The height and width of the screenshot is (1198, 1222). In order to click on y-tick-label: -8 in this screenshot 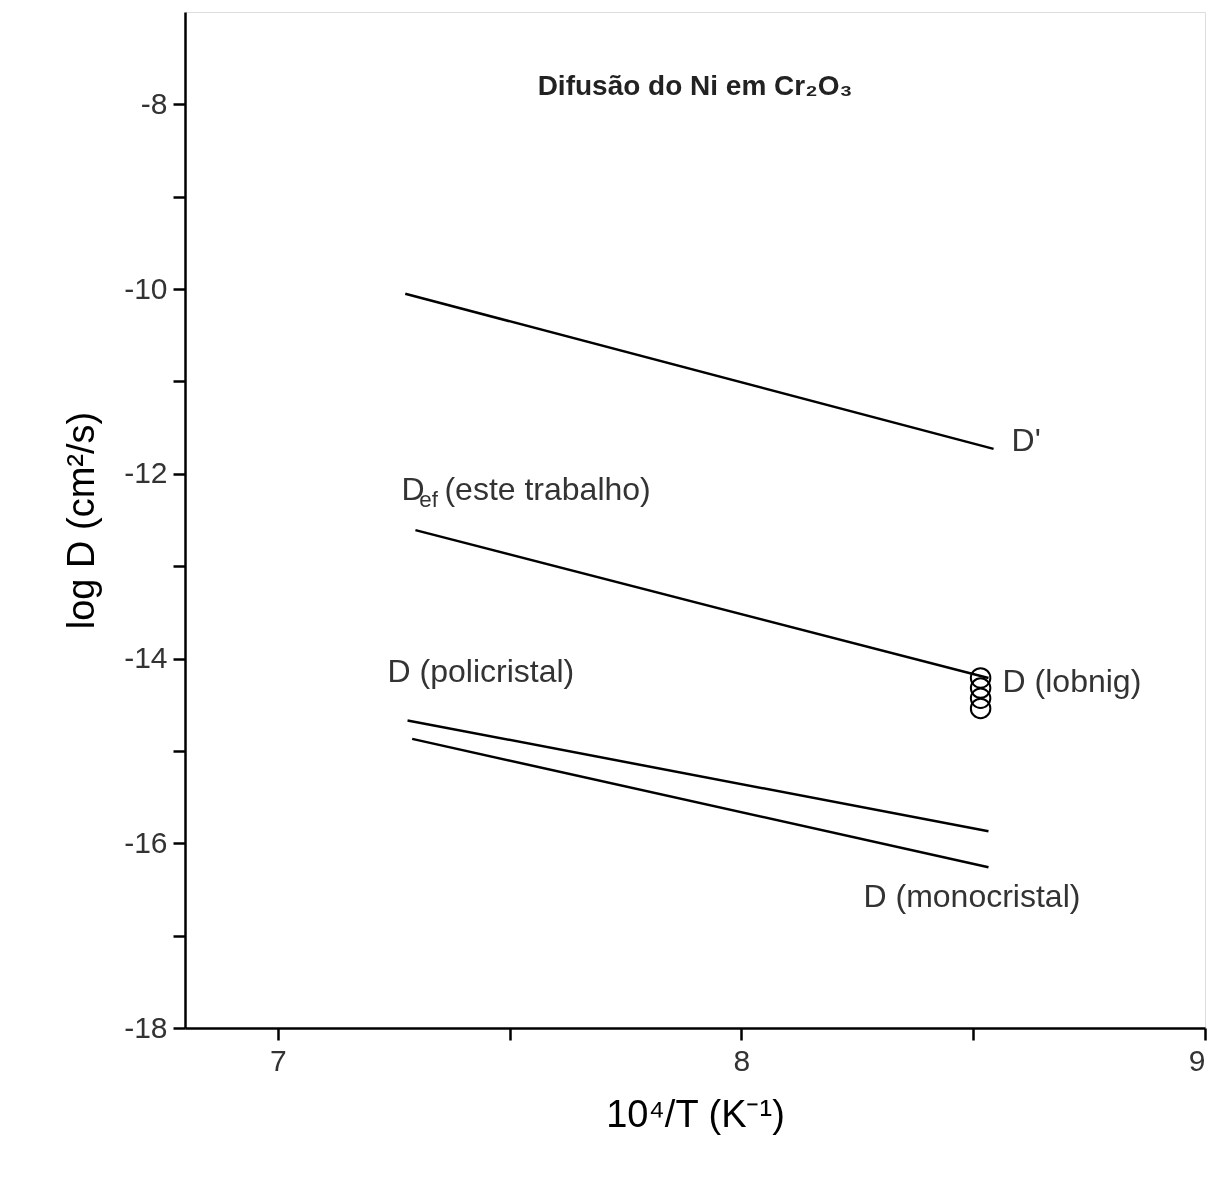, I will do `click(154, 103)`.